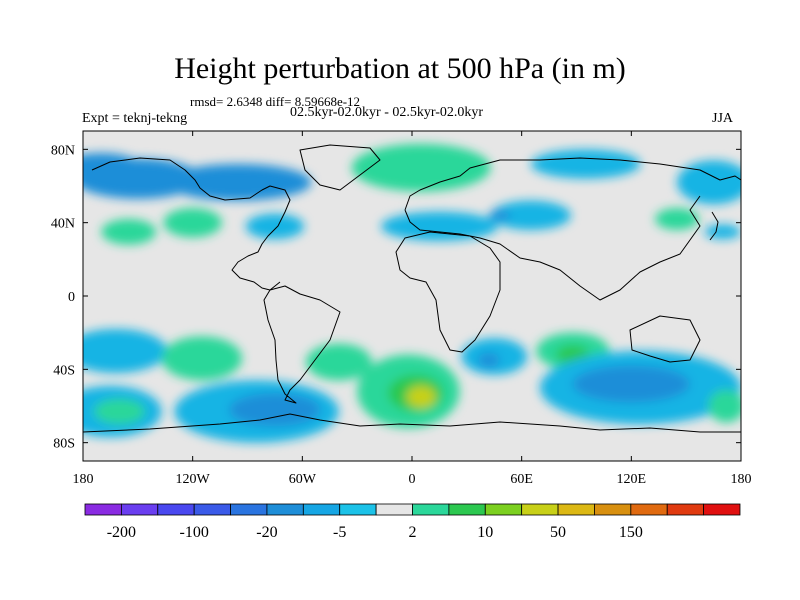 The width and height of the screenshot is (800, 600). I want to click on colorbar-tick-label: 2, so click(413, 532).